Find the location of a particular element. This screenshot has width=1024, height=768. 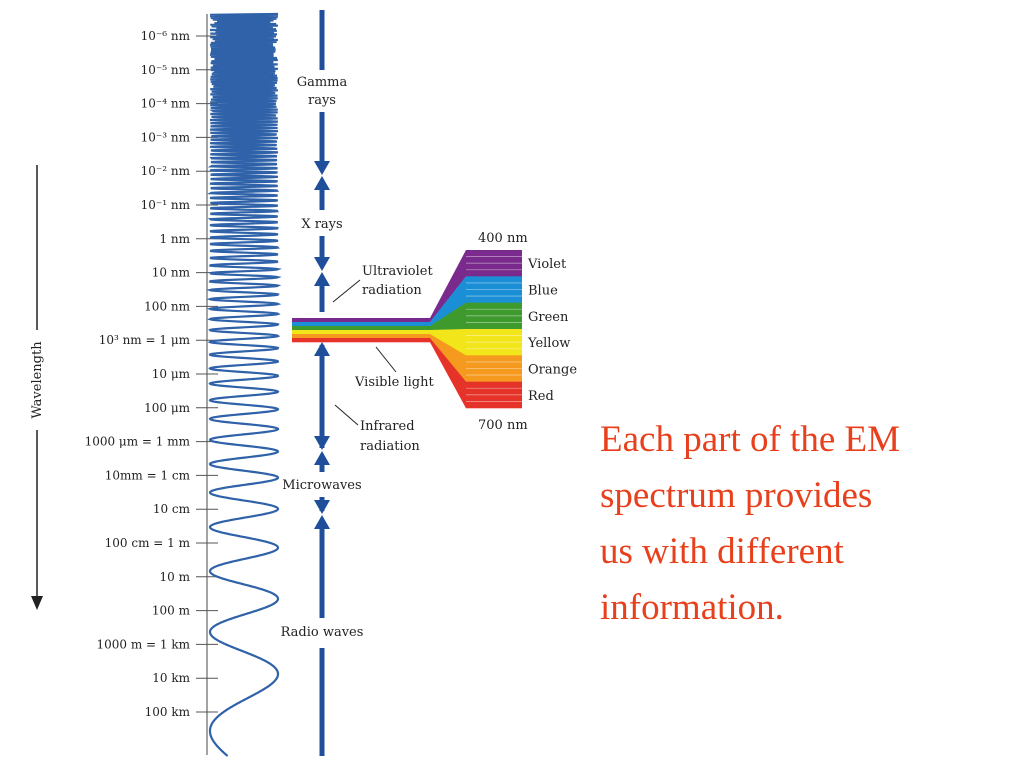

color-label-green: Green is located at coordinates (548, 317).